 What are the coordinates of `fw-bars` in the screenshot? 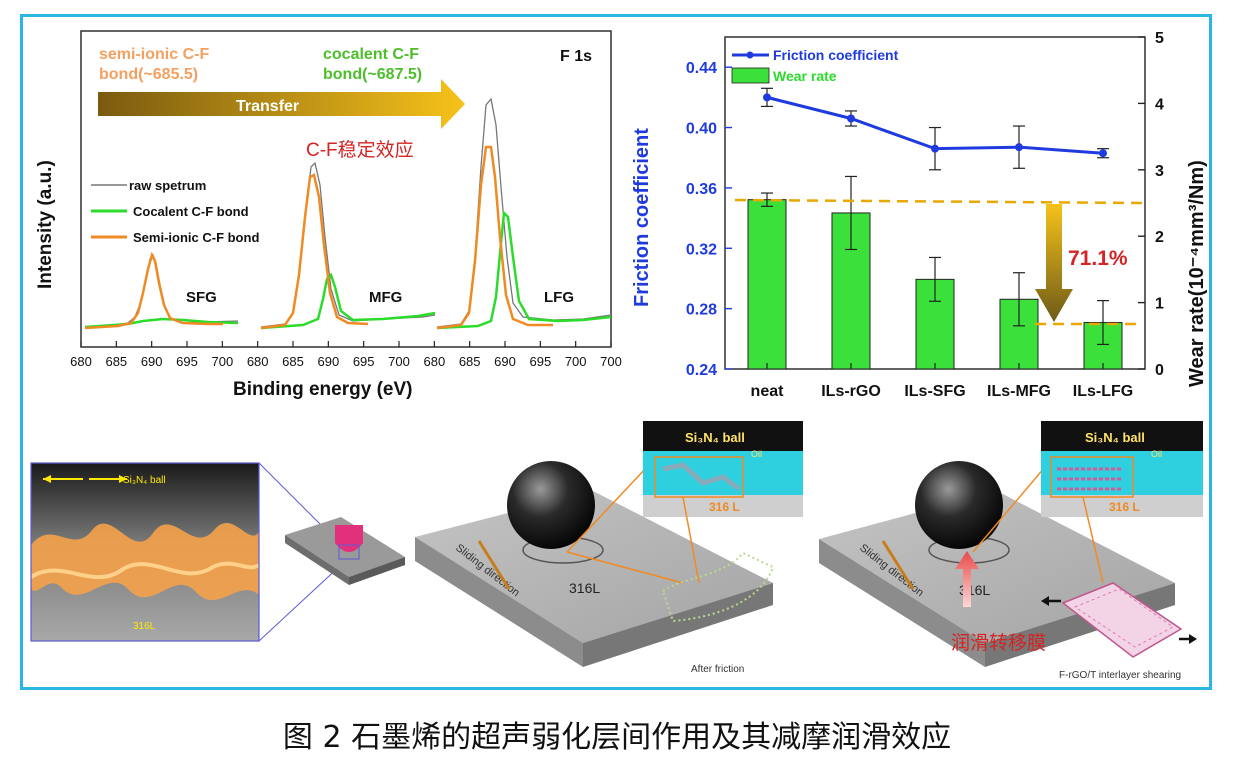 It's located at (935, 272).